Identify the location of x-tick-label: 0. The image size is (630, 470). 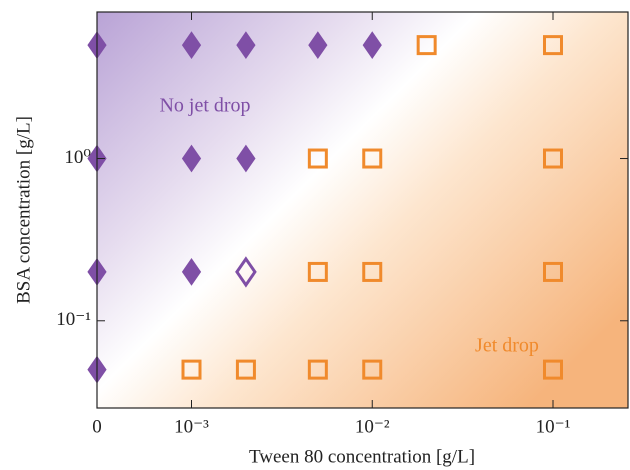
(97, 426).